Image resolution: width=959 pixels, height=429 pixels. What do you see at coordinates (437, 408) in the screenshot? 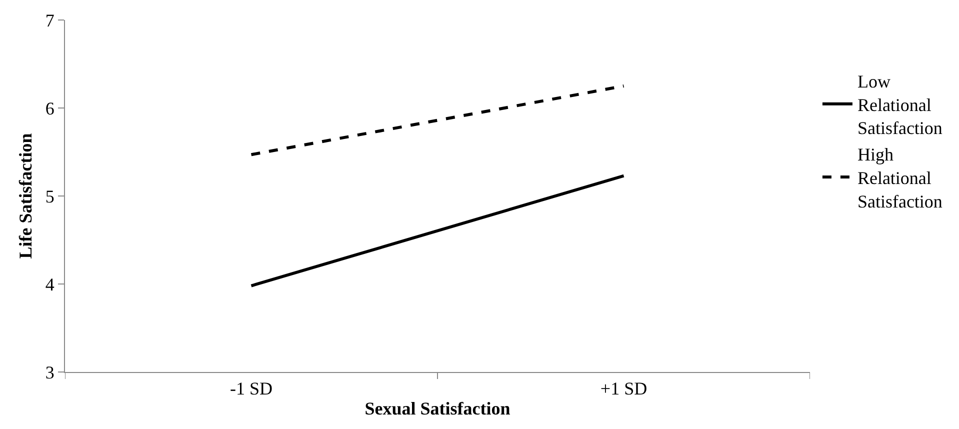
I see `x-axis-title: Sexual Satisfaction` at bounding box center [437, 408].